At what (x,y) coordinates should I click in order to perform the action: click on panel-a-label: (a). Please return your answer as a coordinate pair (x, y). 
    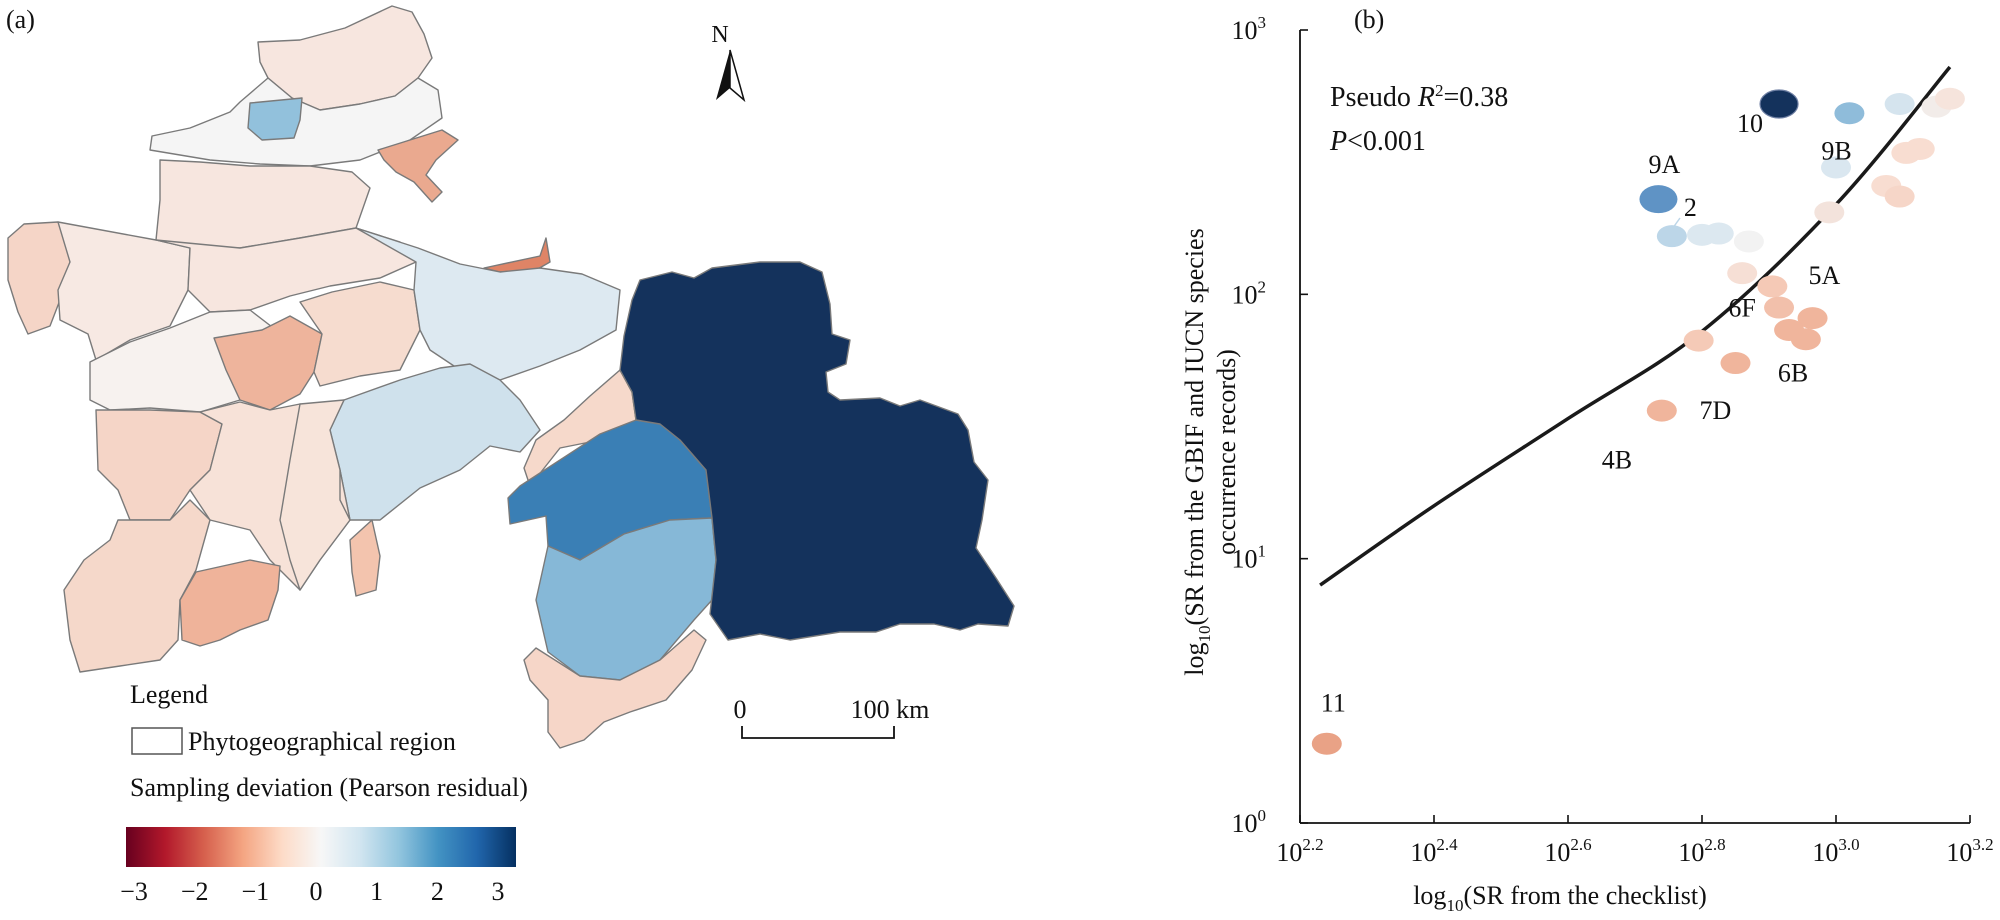
    Looking at the image, I should click on (20, 19).